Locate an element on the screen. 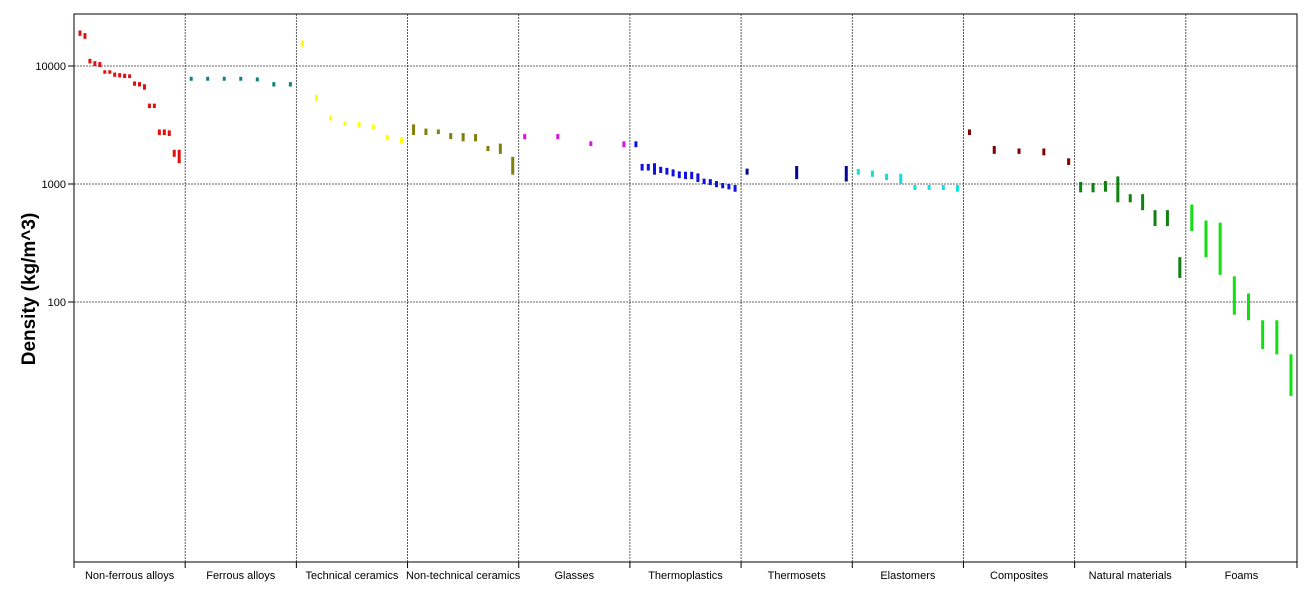 The width and height of the screenshot is (1312, 596). category-label: Elastomers is located at coordinates (908, 576).